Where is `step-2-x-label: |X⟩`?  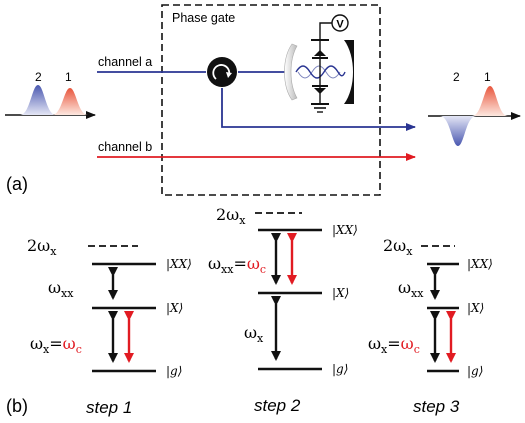
step-2-x-label: |X⟩ is located at coordinates (340, 293).